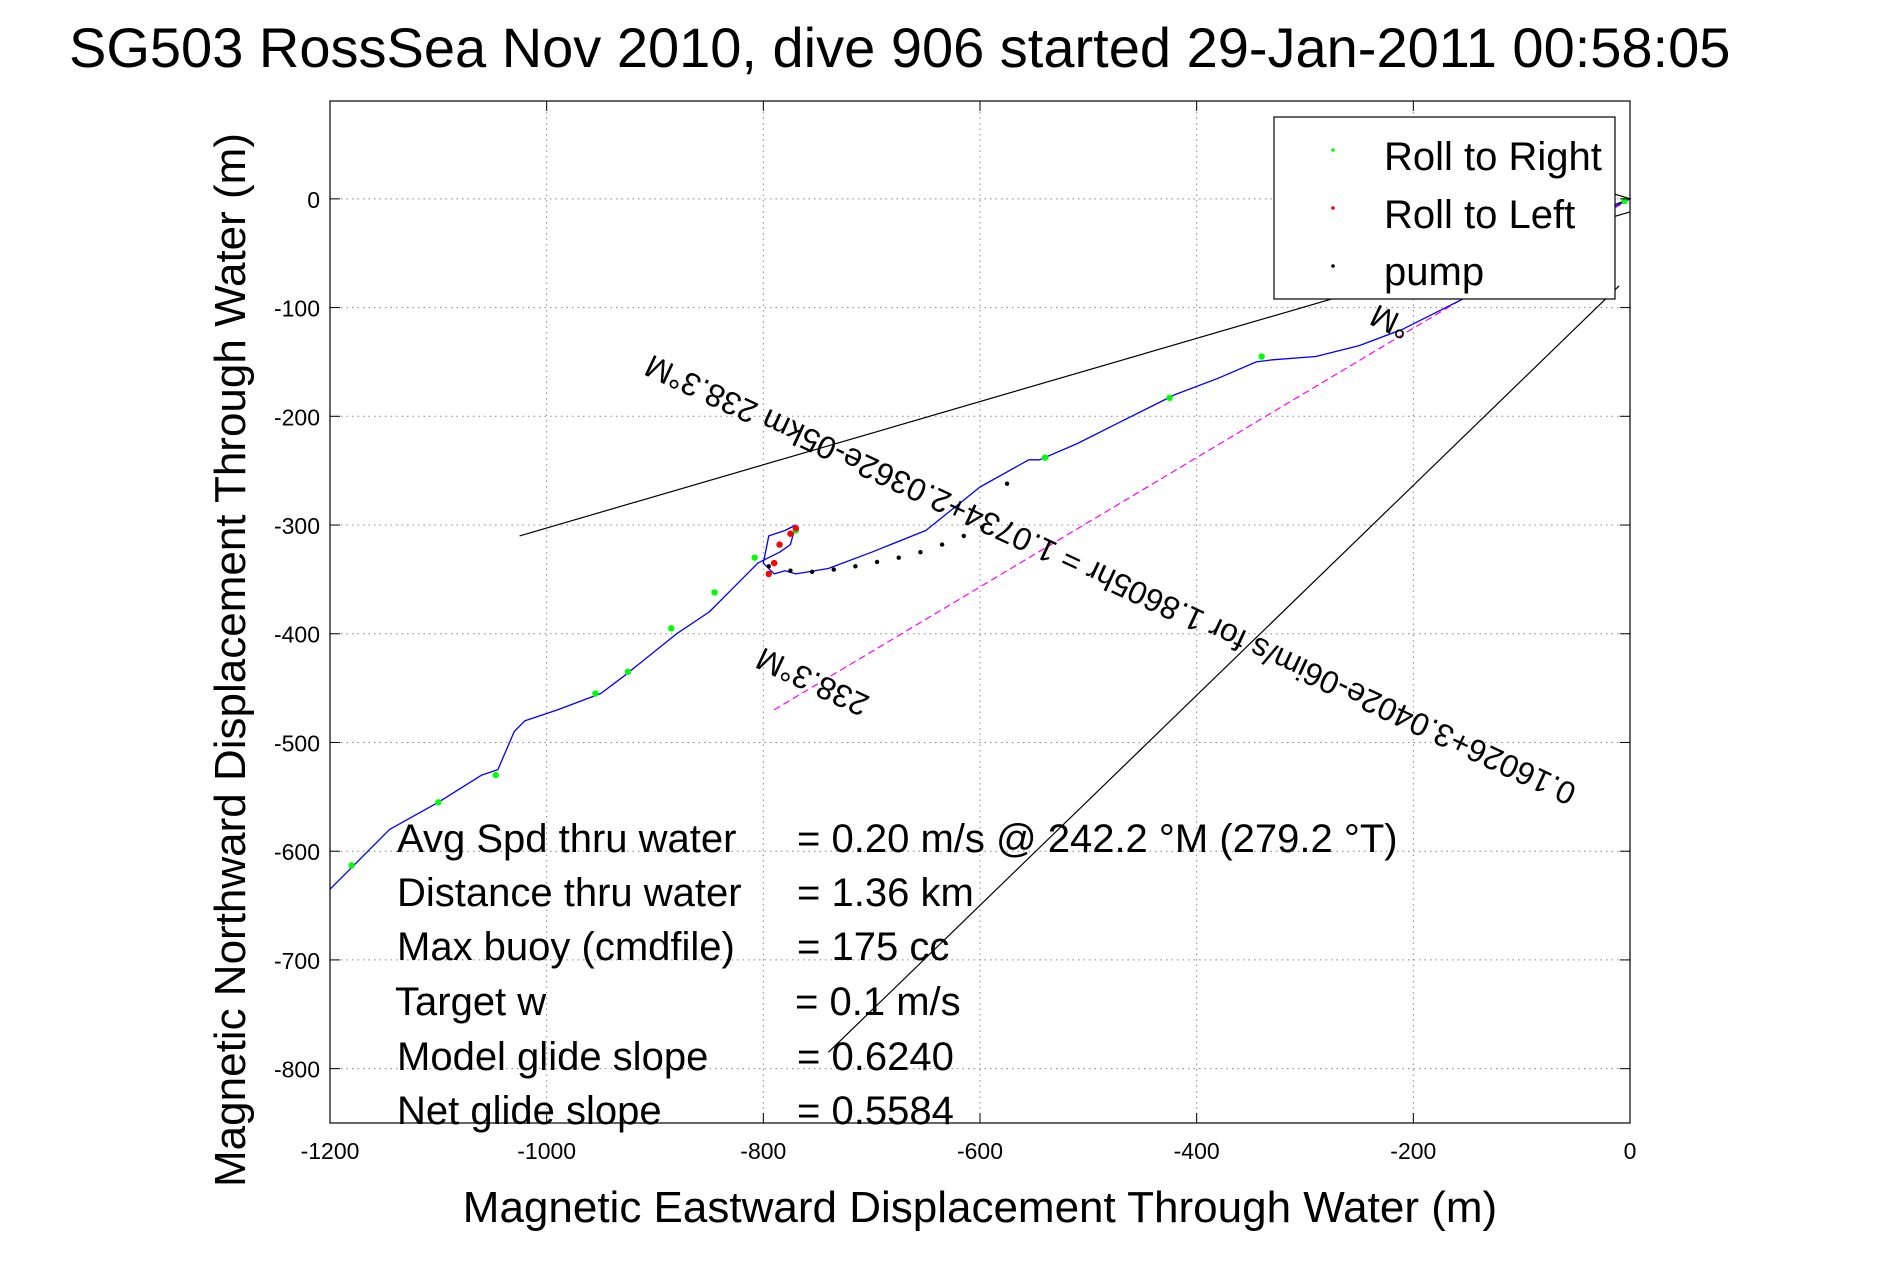 This screenshot has width=1891, height=1262. I want to click on stat-value: = 0.20 m/s @ 242.2 °M (279.2 °T), so click(1097, 839).